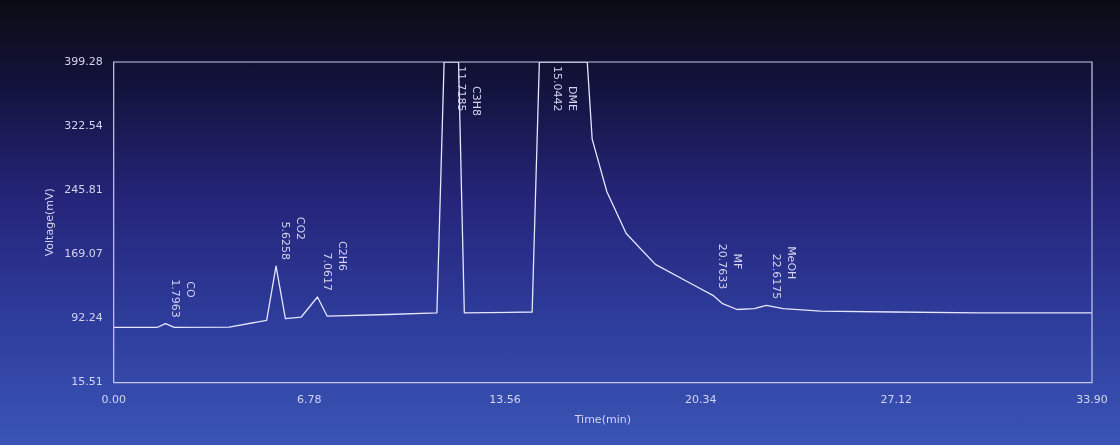 The height and width of the screenshot is (445, 1120). Describe the element at coordinates (700, 400) in the screenshot. I see `x-tick-label: 20.34` at that location.